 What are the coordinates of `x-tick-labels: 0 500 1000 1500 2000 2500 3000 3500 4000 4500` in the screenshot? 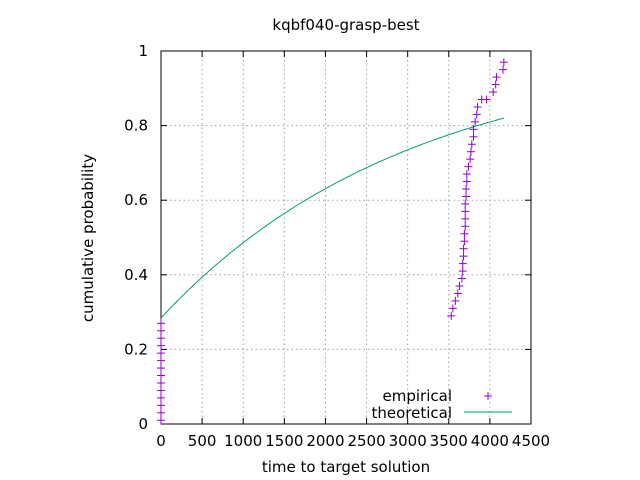 It's located at (353, 441).